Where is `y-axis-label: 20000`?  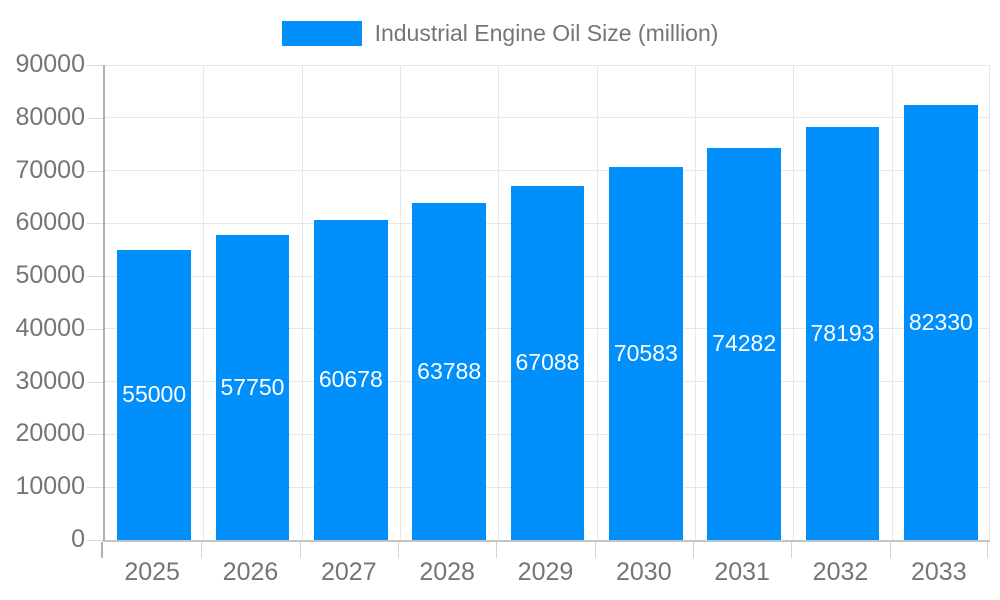 y-axis-label: 20000 is located at coordinates (50, 433).